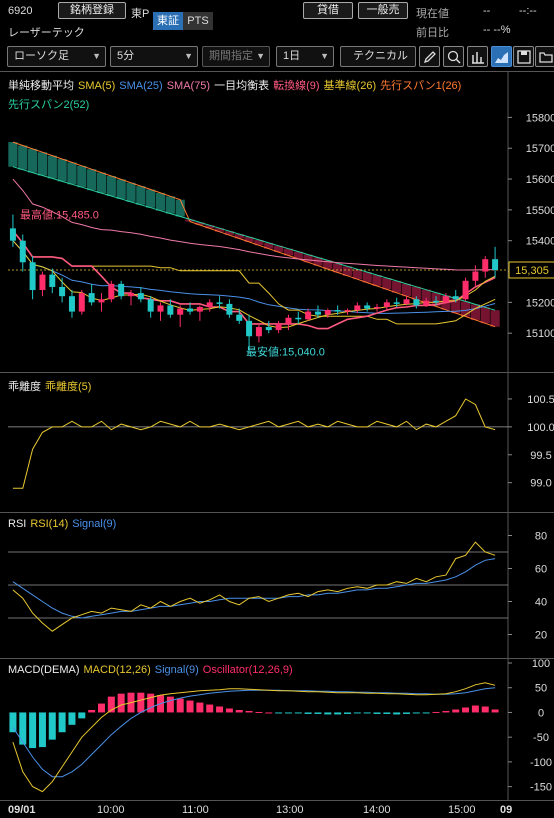 The width and height of the screenshot is (554, 818). I want to click on legend-sma5: SMA(5), so click(97, 86).